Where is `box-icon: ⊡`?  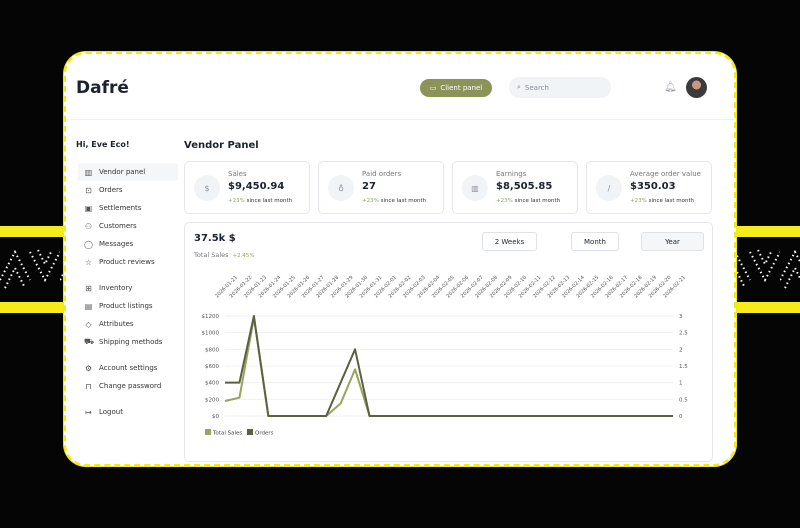
box-icon: ⊡ is located at coordinates (88, 190).